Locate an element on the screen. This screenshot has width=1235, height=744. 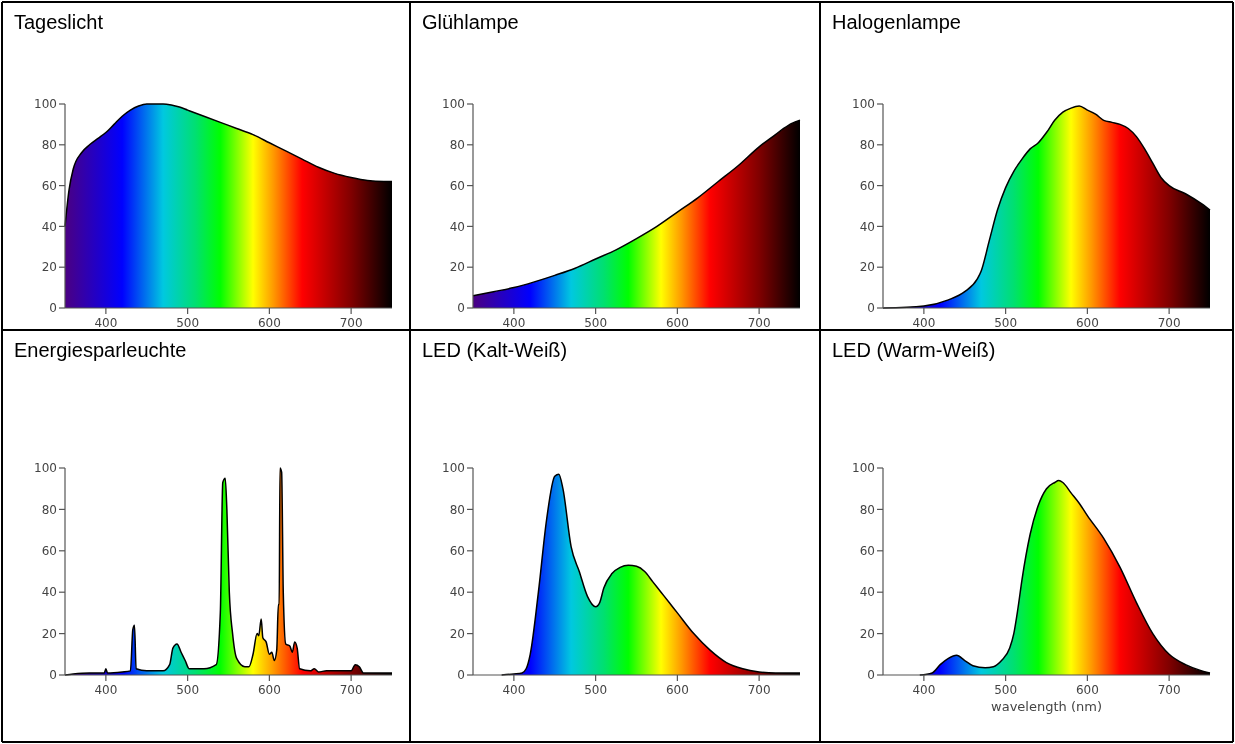
chart-title: LED (Kalt-Weiß) is located at coordinates (495, 350).